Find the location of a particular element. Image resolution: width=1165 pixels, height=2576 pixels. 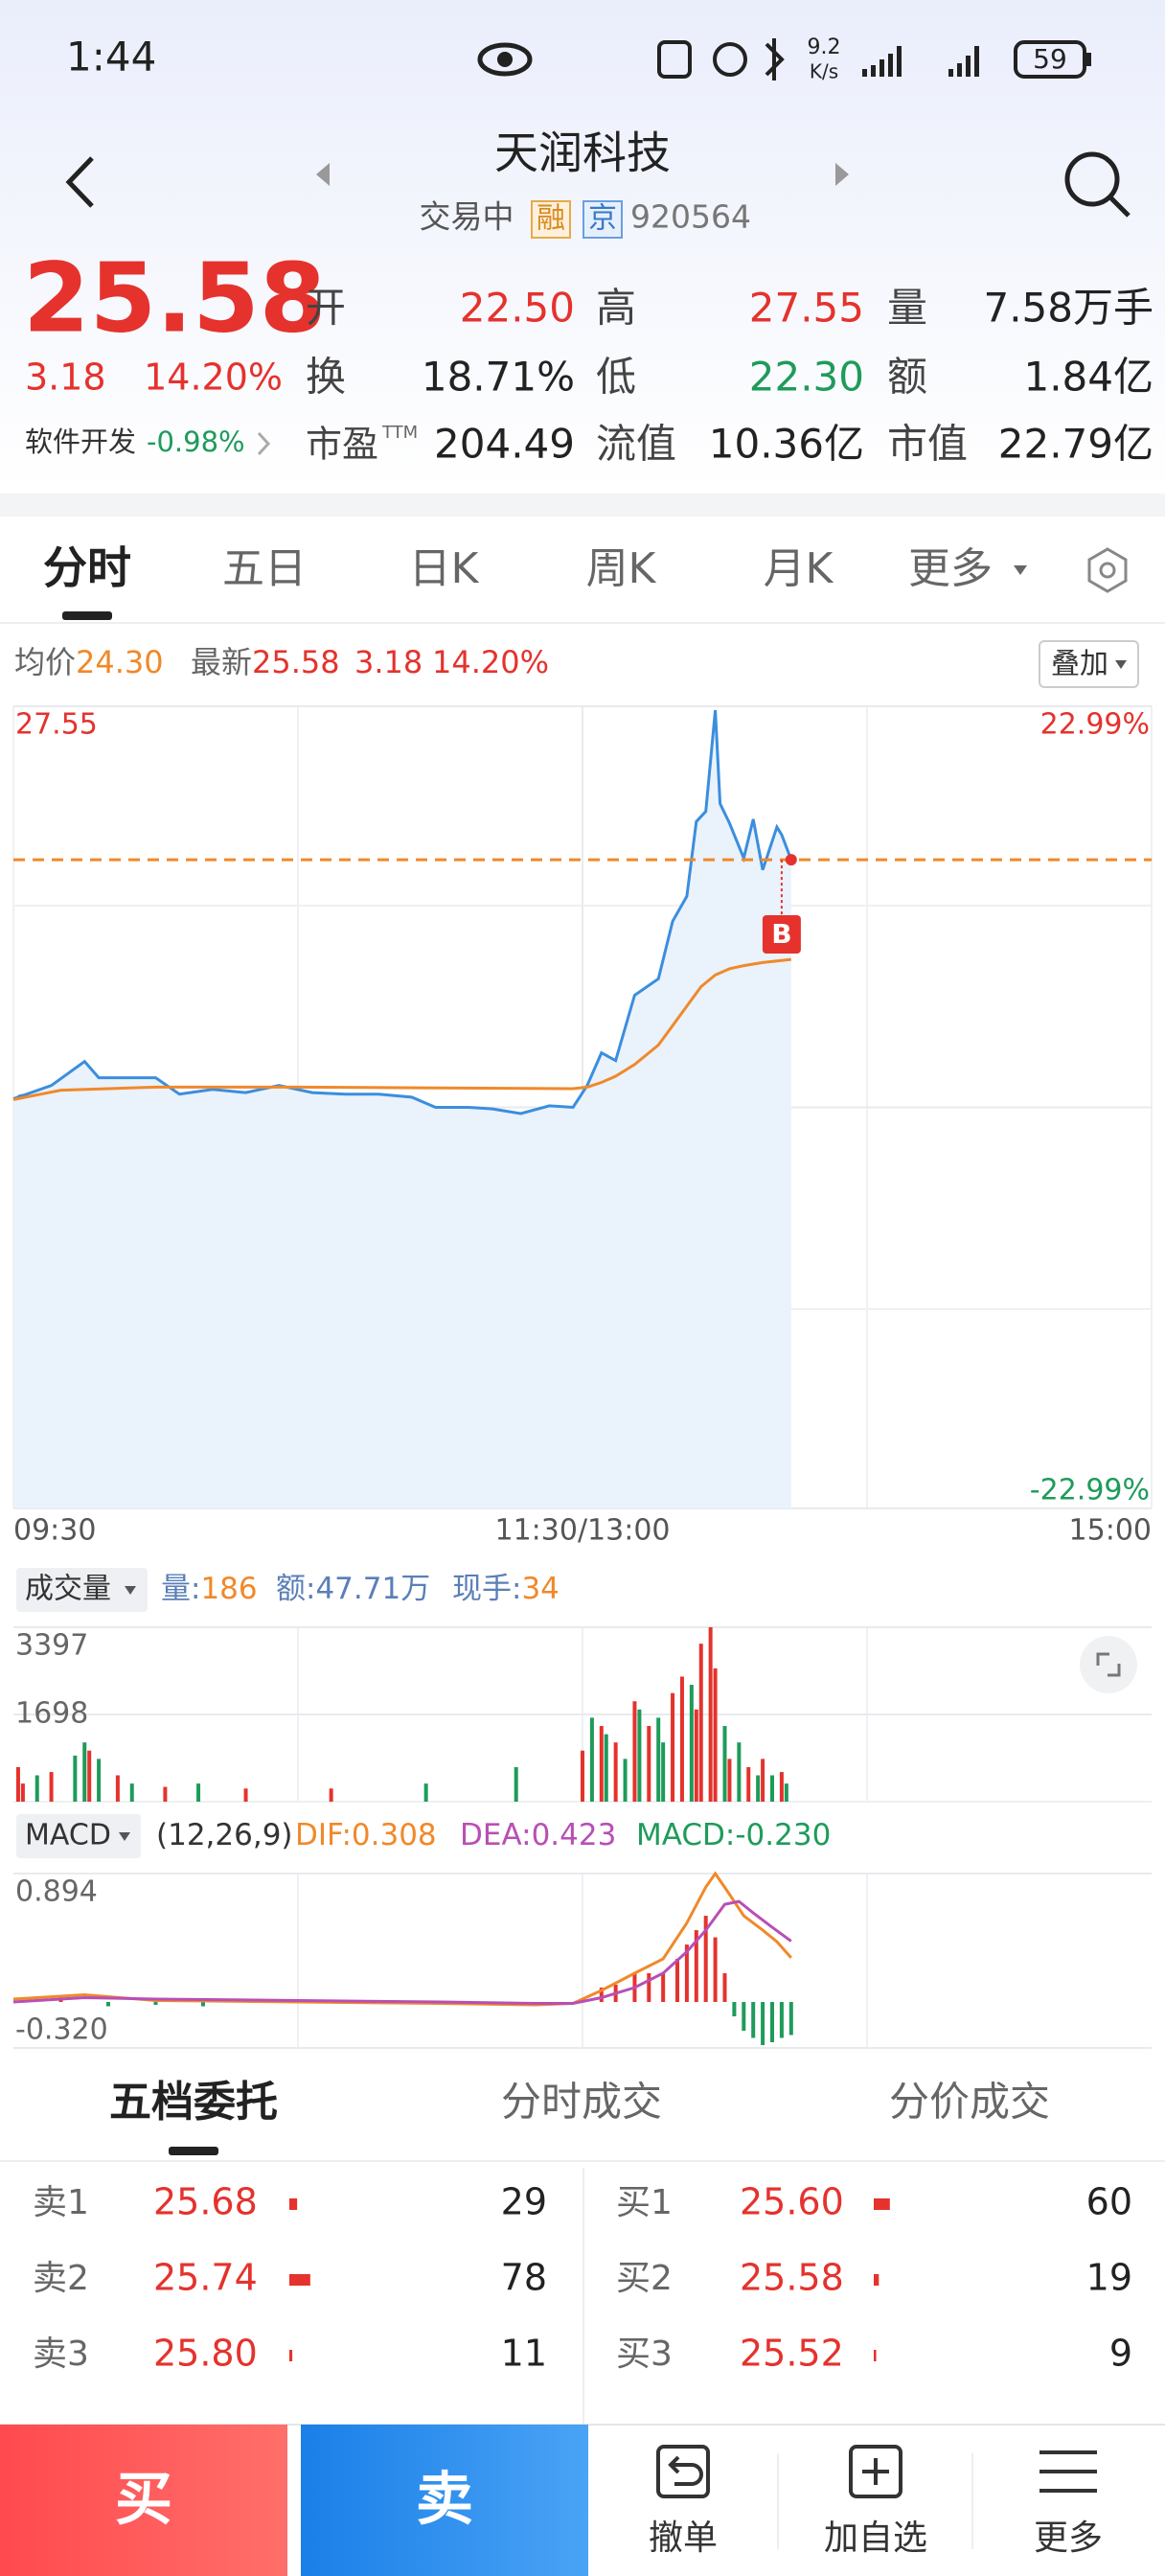

tab: 日K is located at coordinates (445, 568).